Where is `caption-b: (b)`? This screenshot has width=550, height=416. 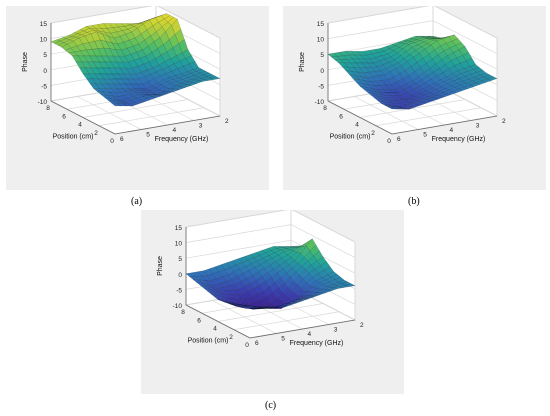 caption-b: (b) is located at coordinates (414, 201).